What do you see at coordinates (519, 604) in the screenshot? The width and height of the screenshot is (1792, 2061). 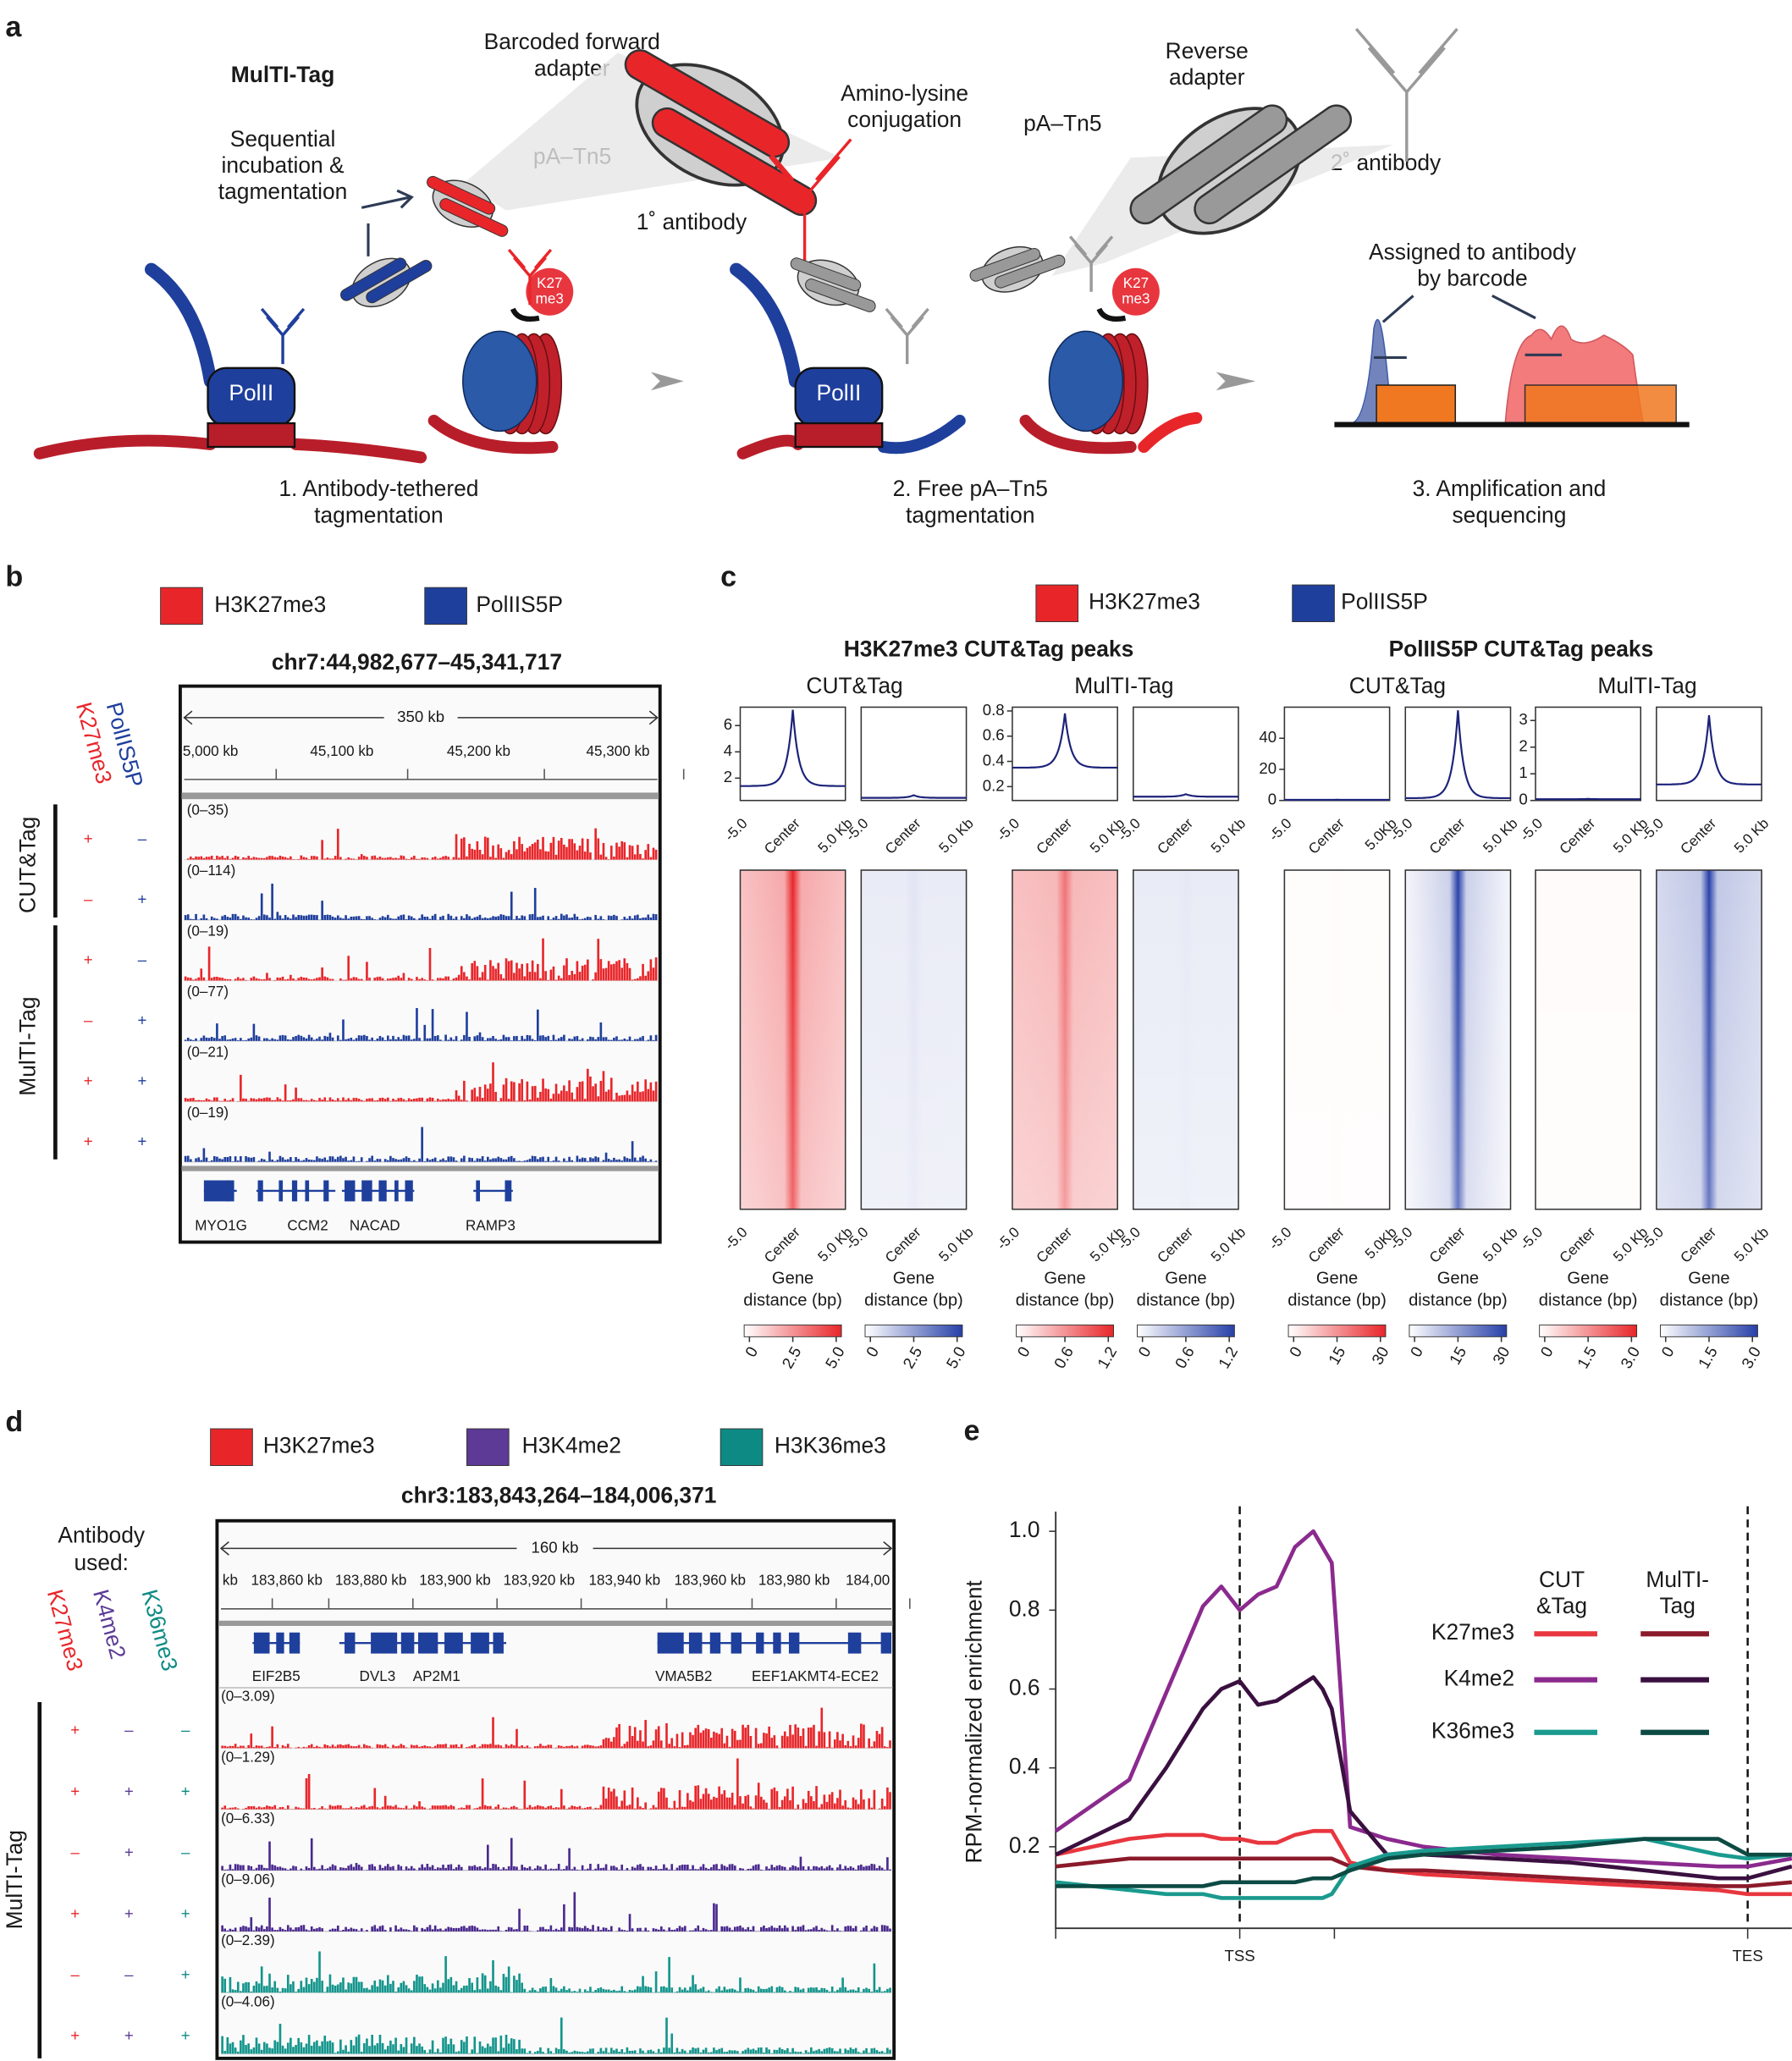 I see `label: PolIIS5P` at bounding box center [519, 604].